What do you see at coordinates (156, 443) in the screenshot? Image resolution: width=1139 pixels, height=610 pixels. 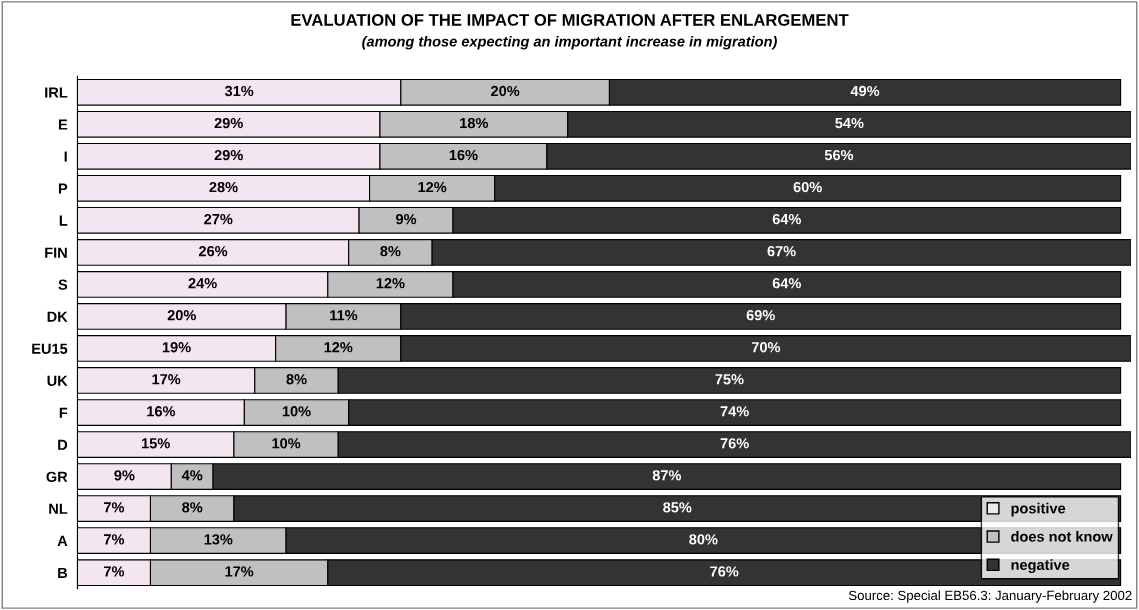 I see `data-label: 15%` at bounding box center [156, 443].